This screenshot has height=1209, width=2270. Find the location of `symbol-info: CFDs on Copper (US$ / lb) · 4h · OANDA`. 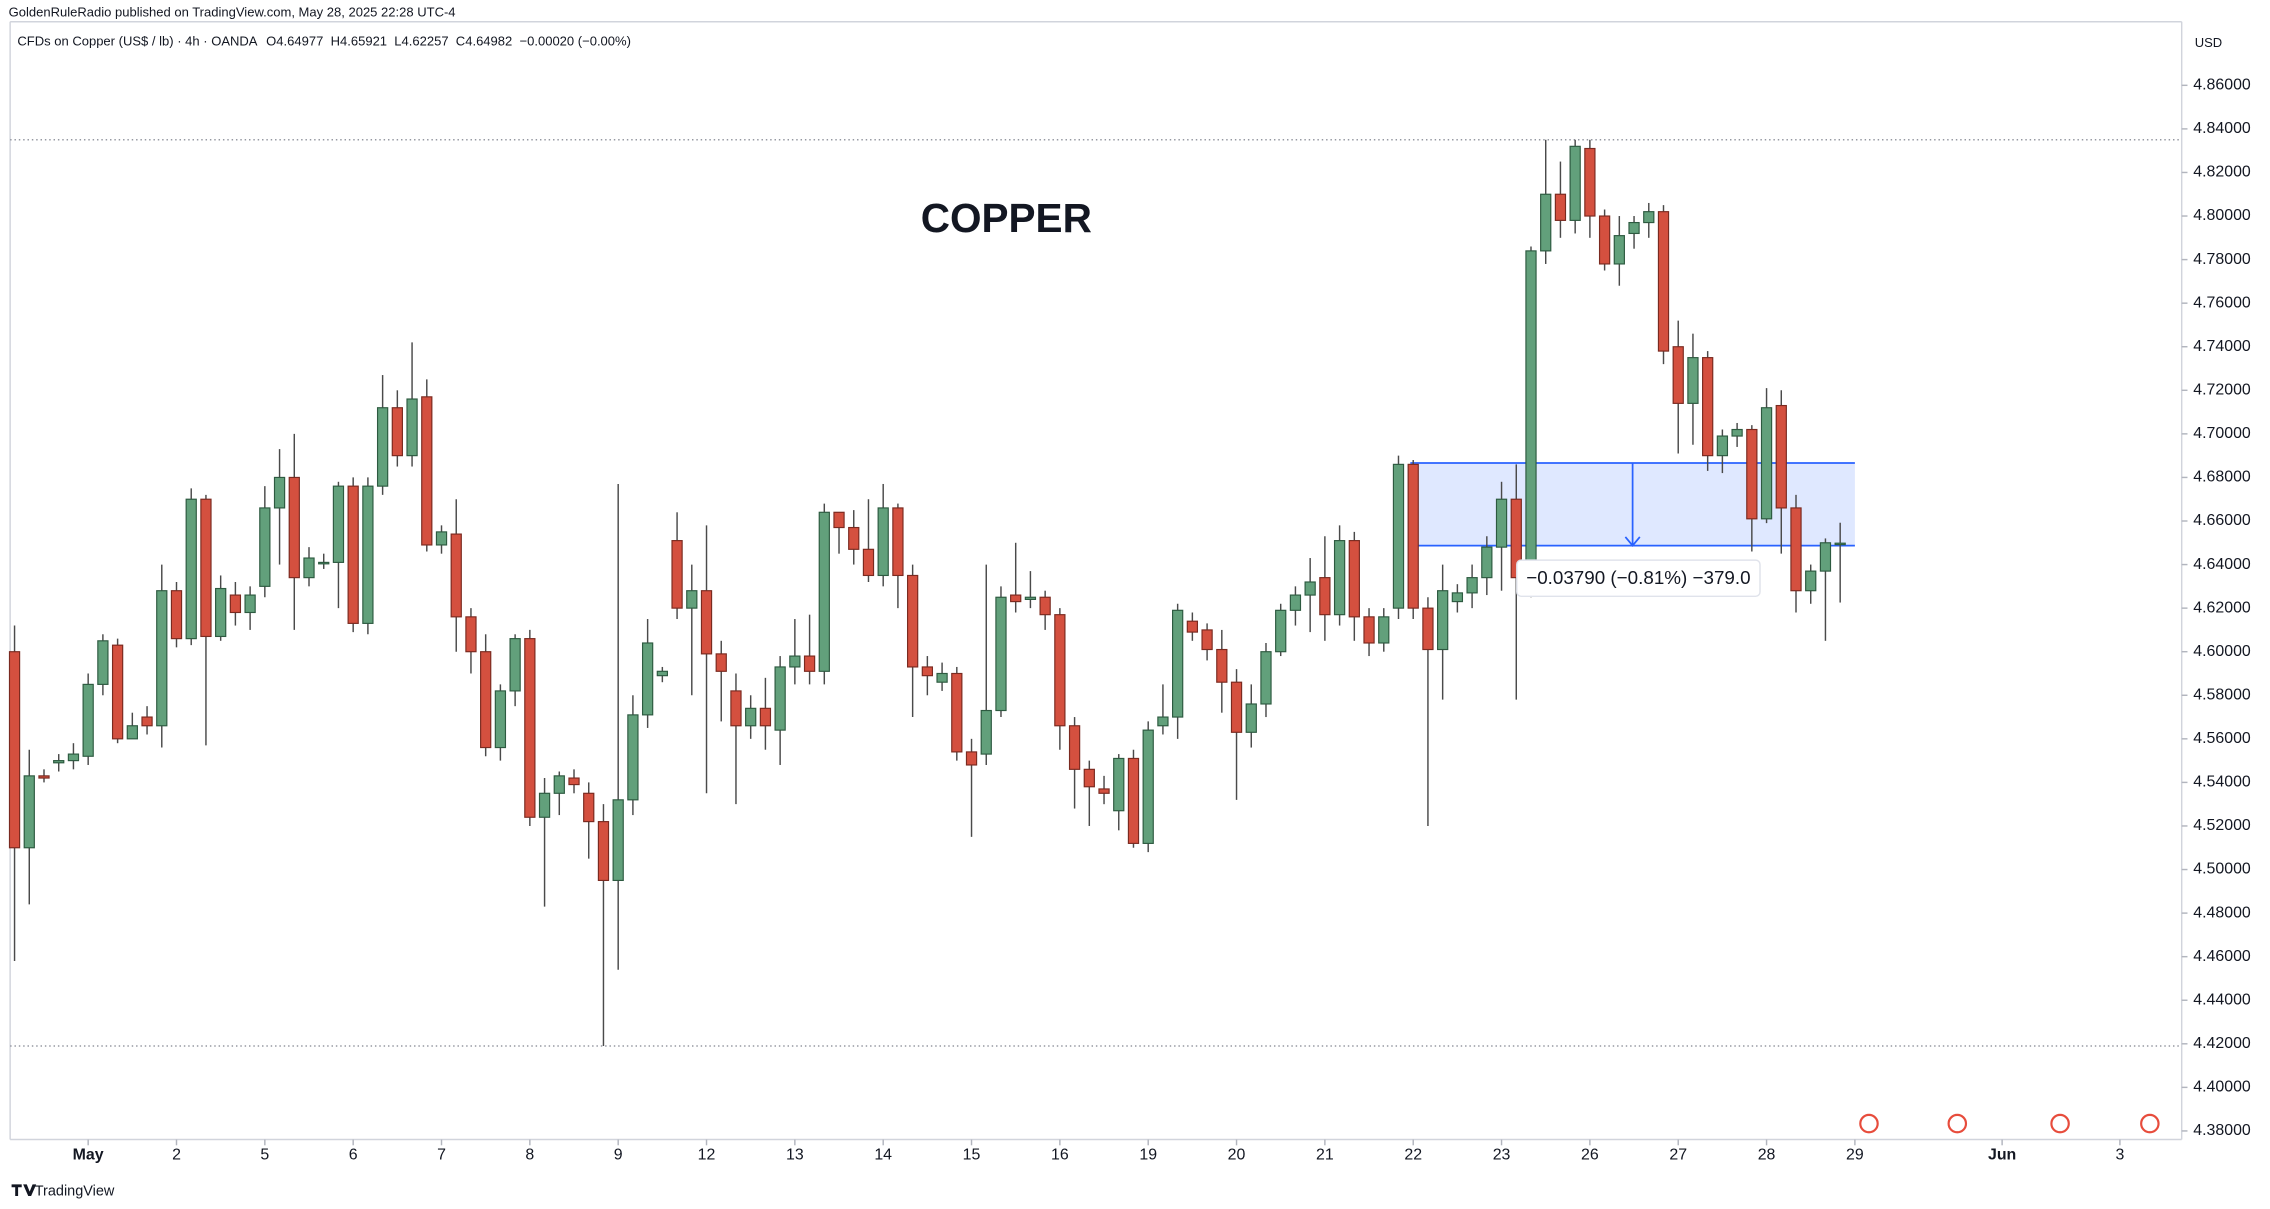

symbol-info: CFDs on Copper (US$ / lb) · 4h · OANDA is located at coordinates (137, 40).